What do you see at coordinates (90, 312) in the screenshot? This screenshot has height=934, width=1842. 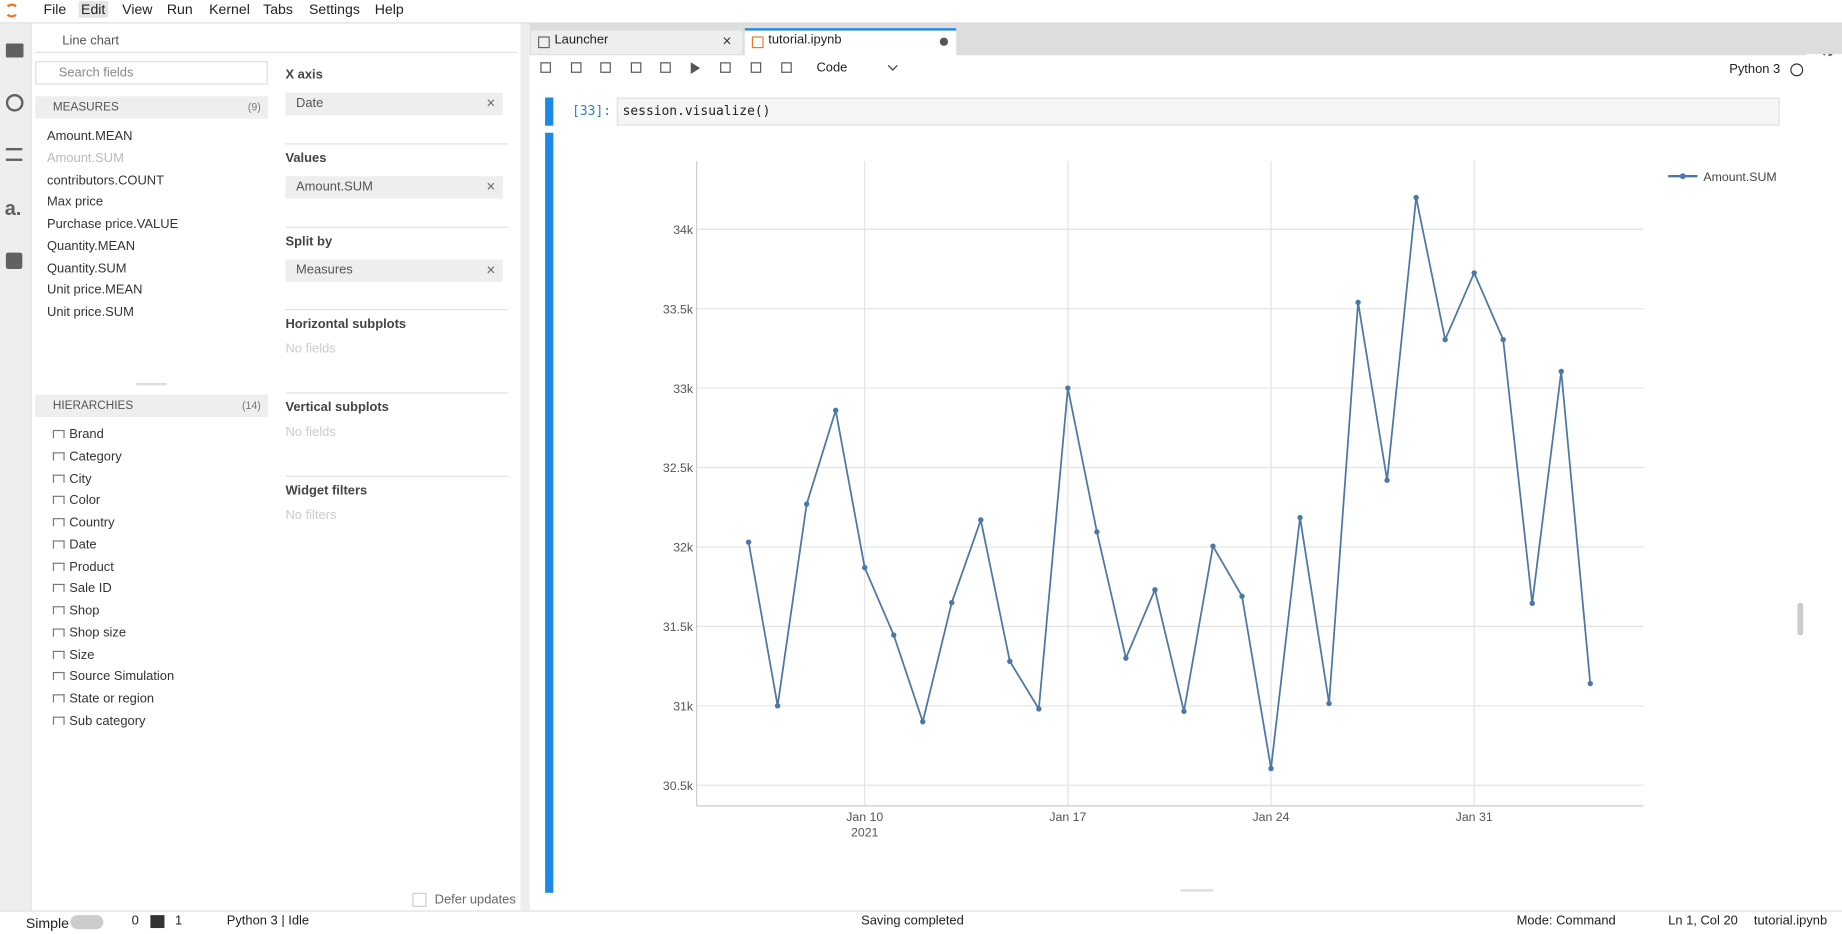 I see `measure-field: Unit price.SUM` at bounding box center [90, 312].